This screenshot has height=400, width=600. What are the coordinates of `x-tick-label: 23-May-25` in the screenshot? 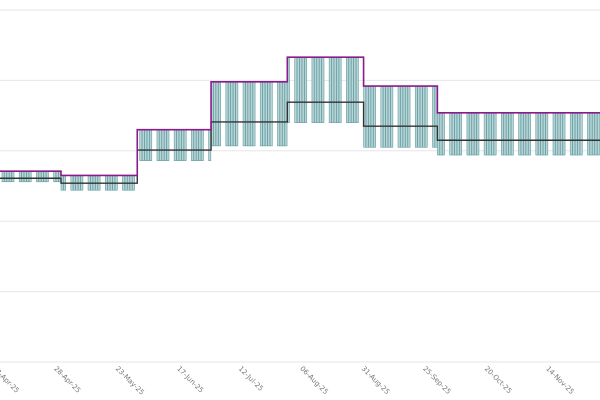 It's located at (130, 381).